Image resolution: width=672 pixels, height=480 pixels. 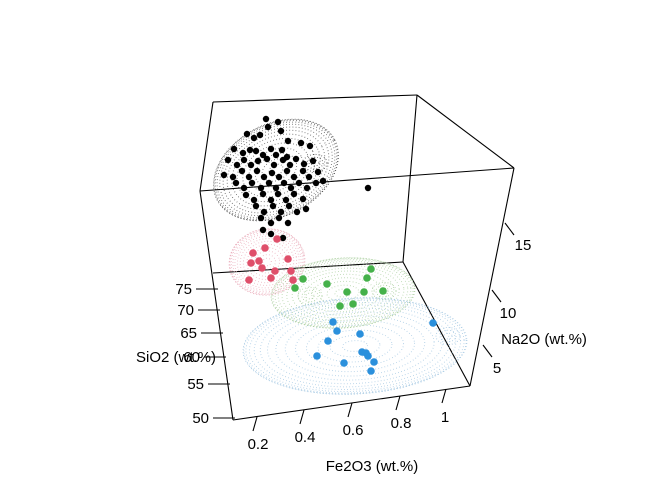 I want to click on box-edge-top-back-edge, so click(x=315, y=98).